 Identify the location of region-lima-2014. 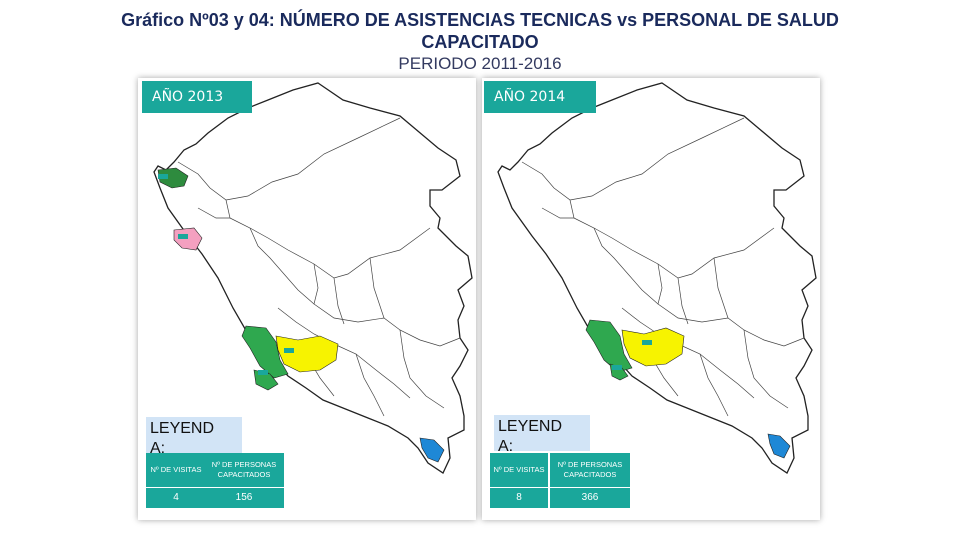
(609, 346).